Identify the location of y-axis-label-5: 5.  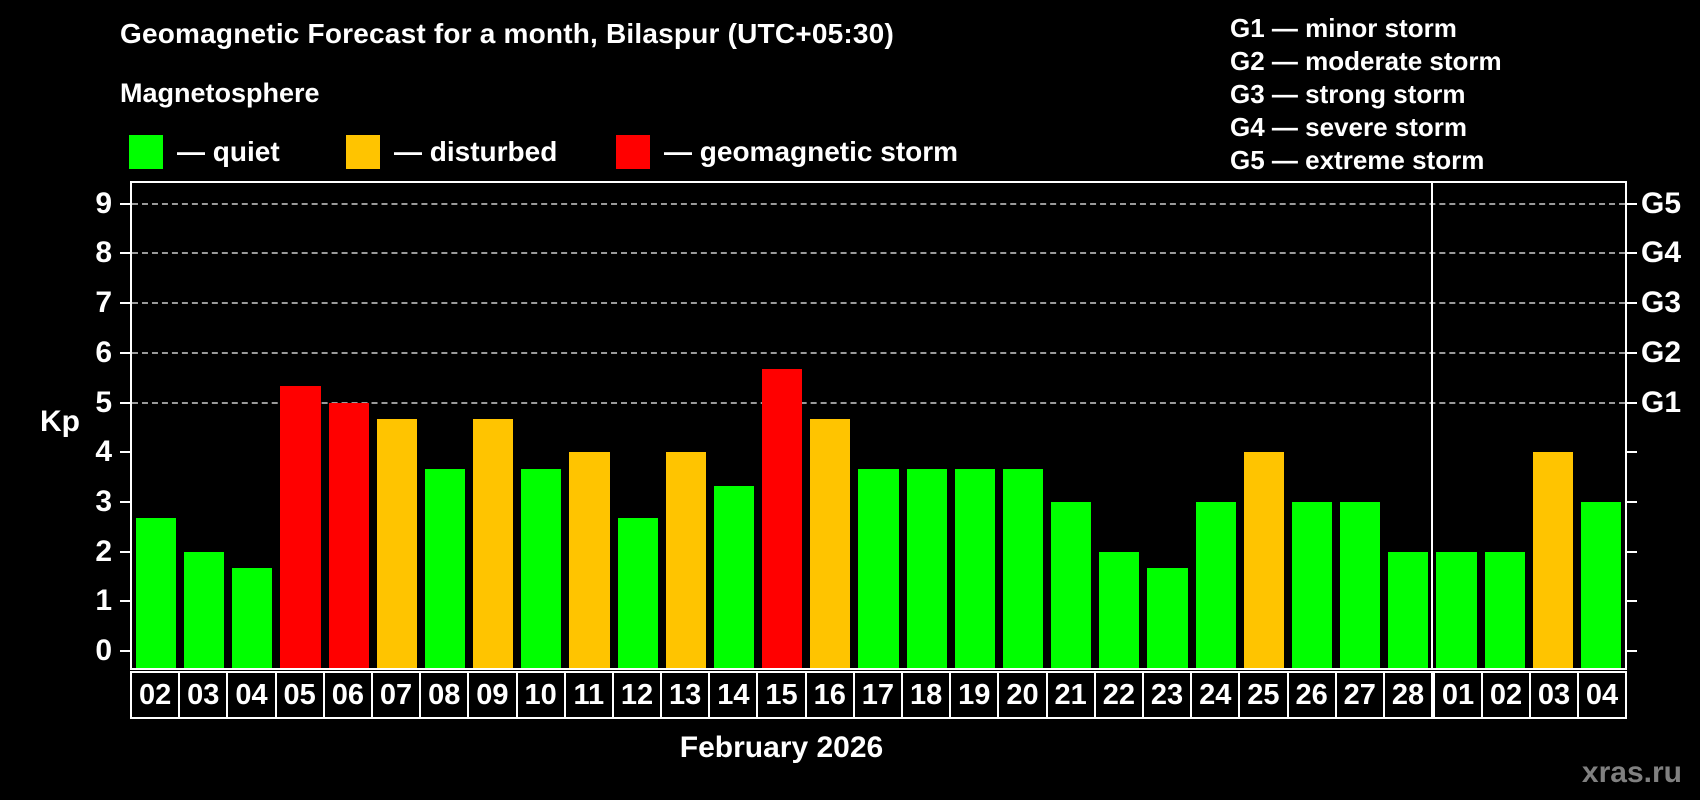
(103, 402).